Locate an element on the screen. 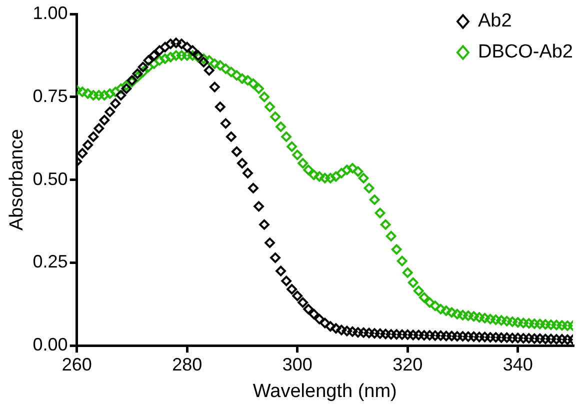 The height and width of the screenshot is (409, 581). y-tick-label: 0.50 is located at coordinates (50, 178).